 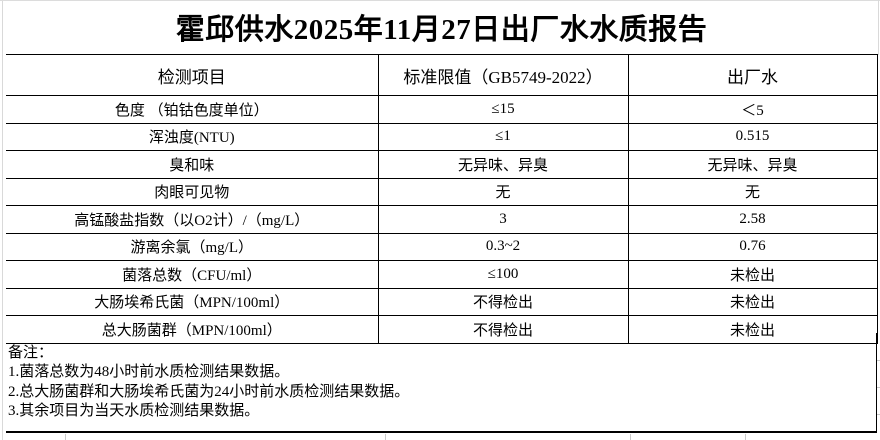 I want to click on standard-limit-cell: ≤100, so click(x=503, y=274).